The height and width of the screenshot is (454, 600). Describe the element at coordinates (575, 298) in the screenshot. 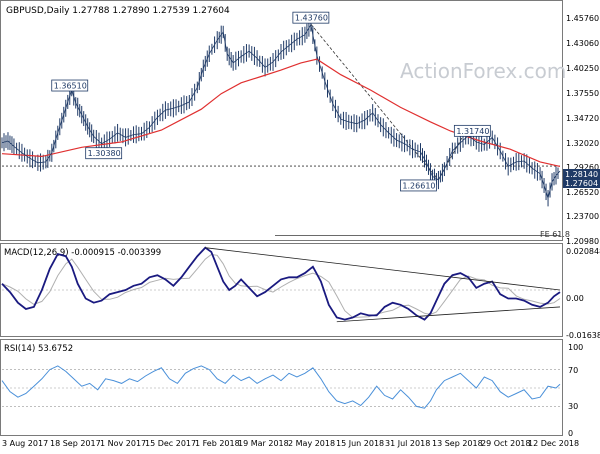

I see `macd-y-tick: 0.00` at that location.